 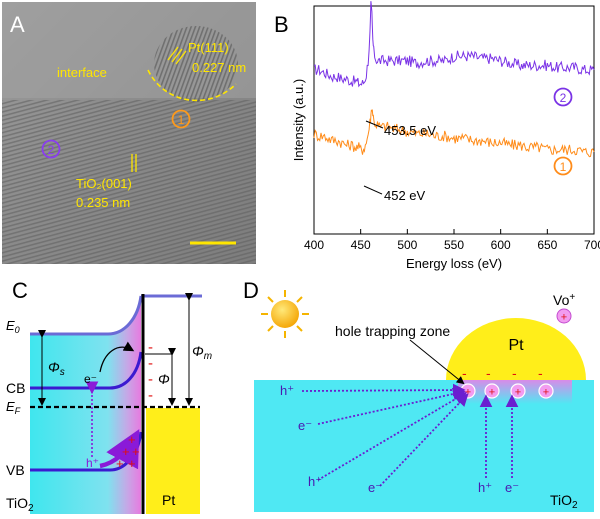 I want to click on h-plus-label-3: h⁺, so click(x=485, y=487).